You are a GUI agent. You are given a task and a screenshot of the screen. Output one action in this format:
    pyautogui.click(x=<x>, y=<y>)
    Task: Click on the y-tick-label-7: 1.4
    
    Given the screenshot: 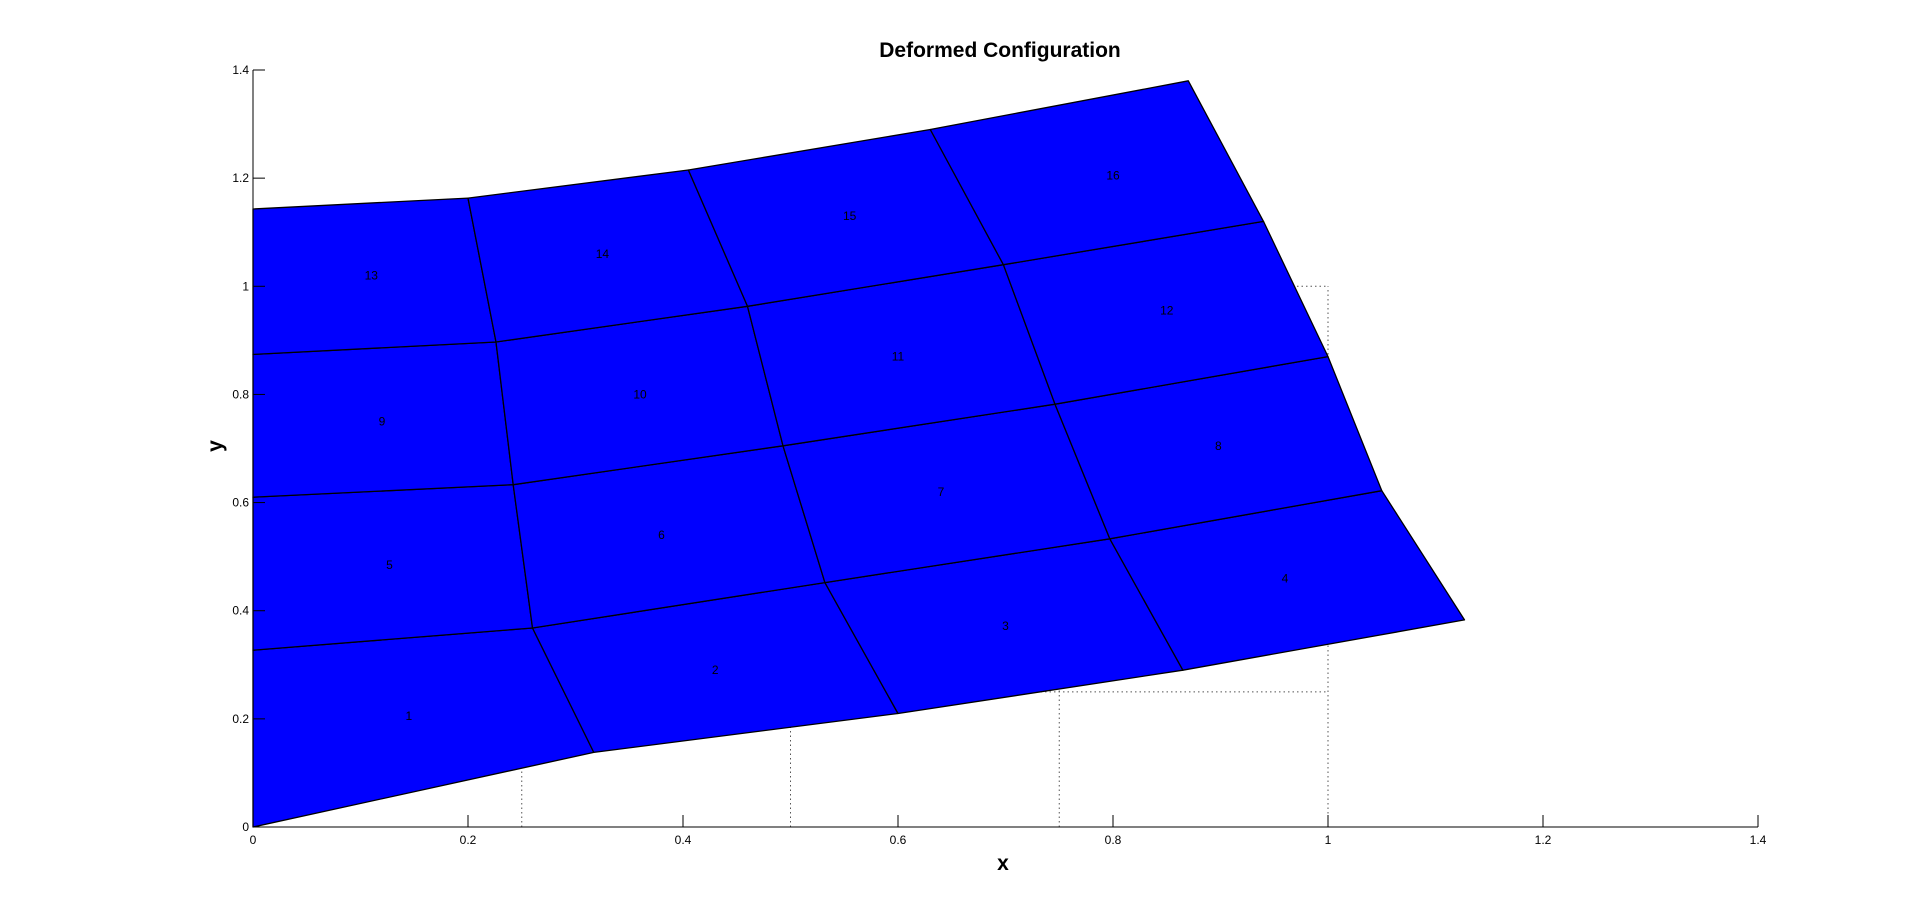 What is the action you would take?
    pyautogui.click(x=240, y=70)
    